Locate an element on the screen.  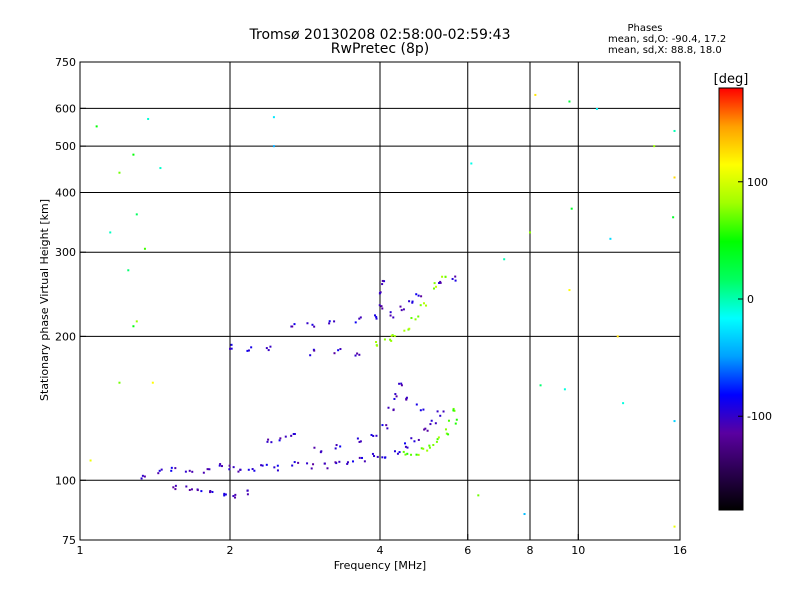
y-tick-label: 300 is located at coordinates (65, 252).